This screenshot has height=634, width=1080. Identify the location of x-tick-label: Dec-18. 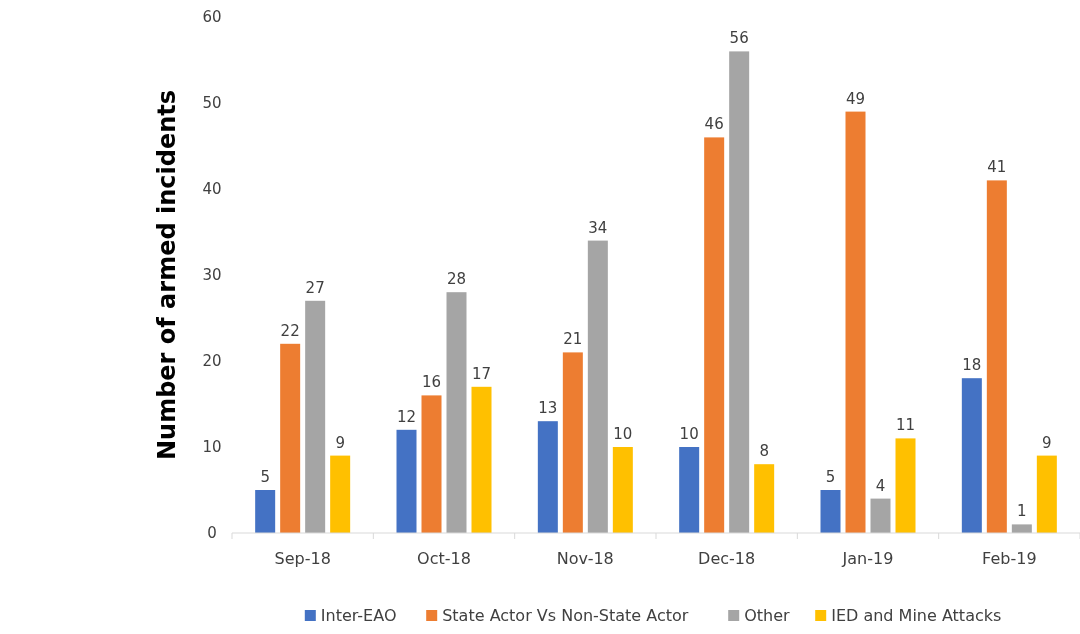
(727, 558).